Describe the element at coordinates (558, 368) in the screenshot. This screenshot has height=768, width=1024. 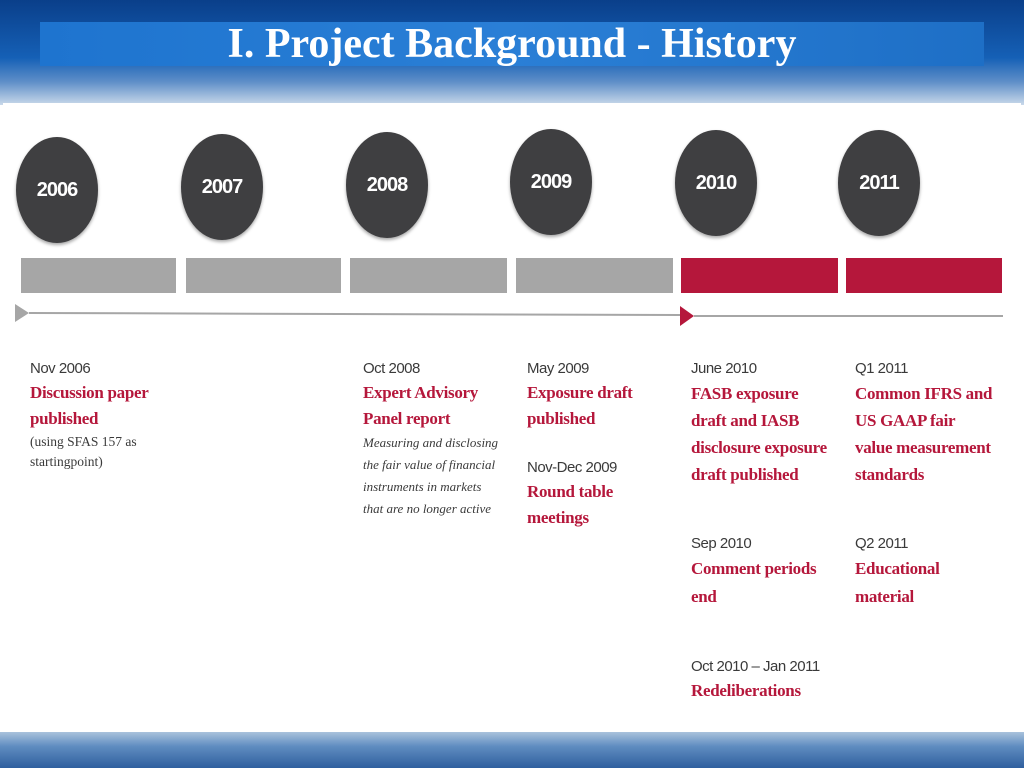
I see `event-date: May 2009` at that location.